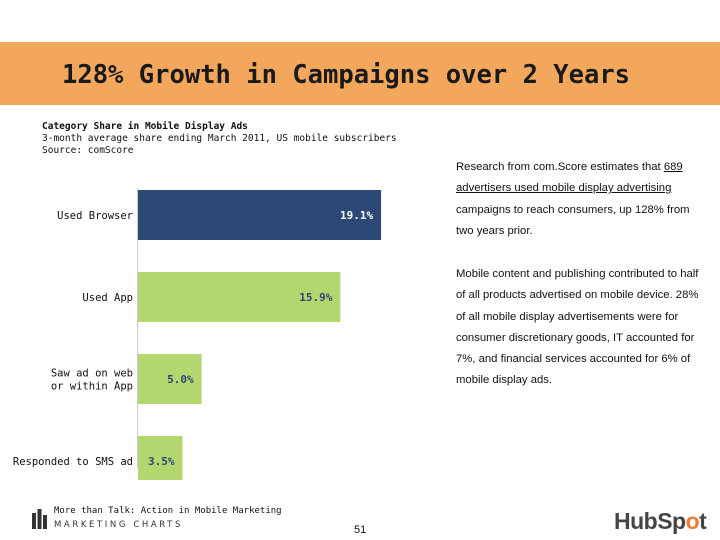  I want to click on side-p1-intro: Research from com.Score estimates that, so click(560, 167).